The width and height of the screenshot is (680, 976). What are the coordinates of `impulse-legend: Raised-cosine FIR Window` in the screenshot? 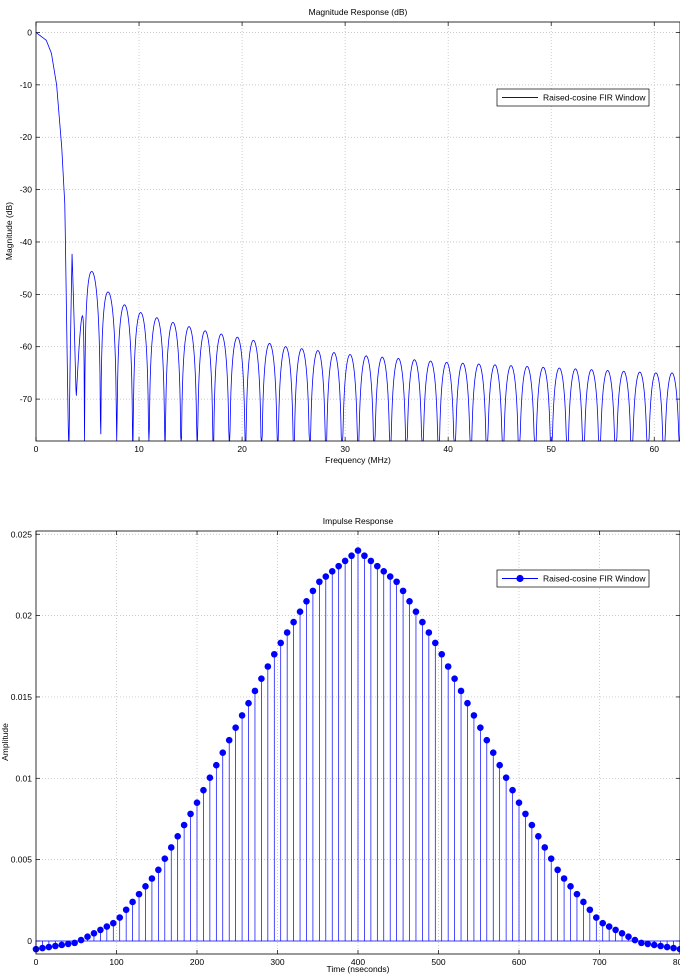 It's located at (573, 578).